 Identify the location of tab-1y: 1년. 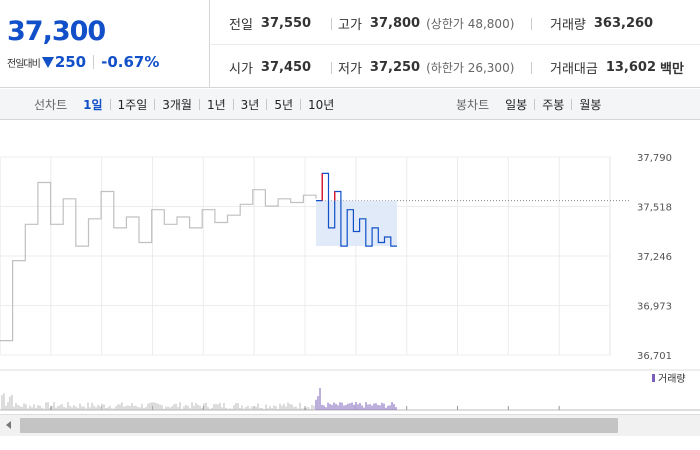
(216, 105).